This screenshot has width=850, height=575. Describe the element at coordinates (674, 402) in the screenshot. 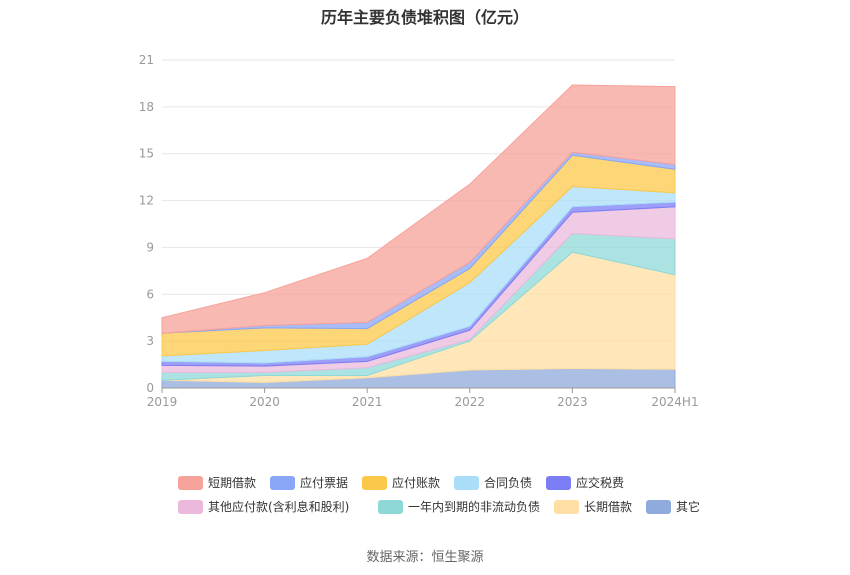

I see `x-tick-label: 2024H1` at that location.